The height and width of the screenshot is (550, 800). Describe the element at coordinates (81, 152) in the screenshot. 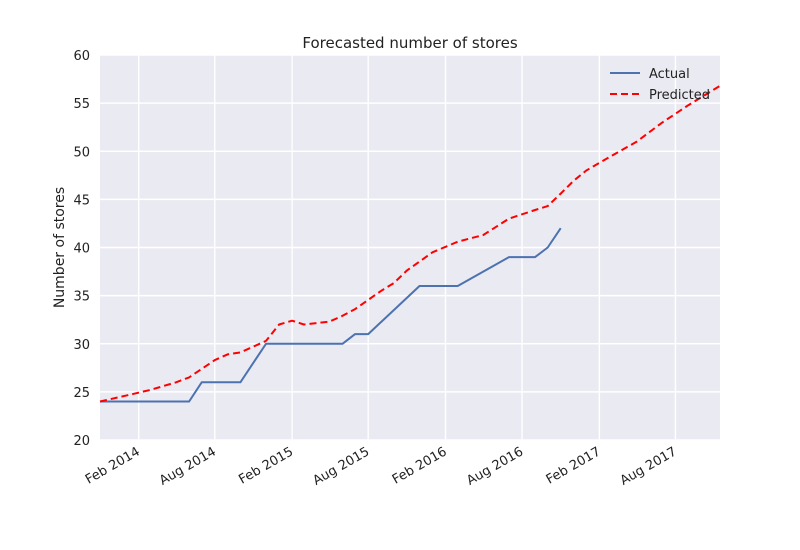

I see `y-tick-label: 50` at that location.